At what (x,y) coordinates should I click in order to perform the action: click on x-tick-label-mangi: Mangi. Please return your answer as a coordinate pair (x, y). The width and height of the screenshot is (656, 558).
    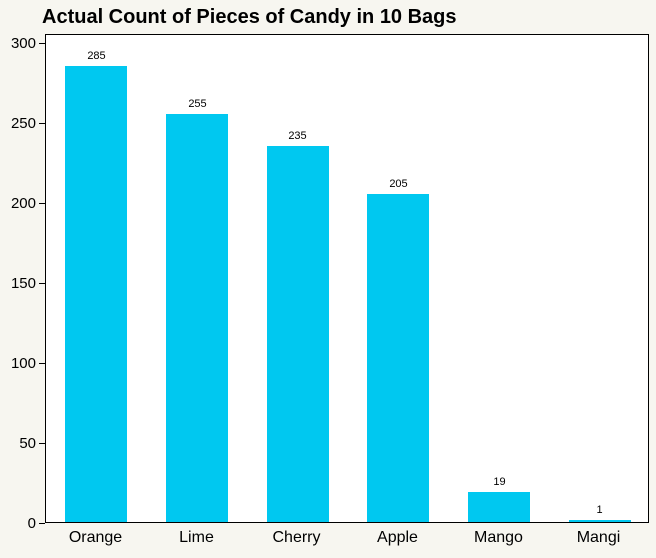
    Looking at the image, I should click on (598, 537).